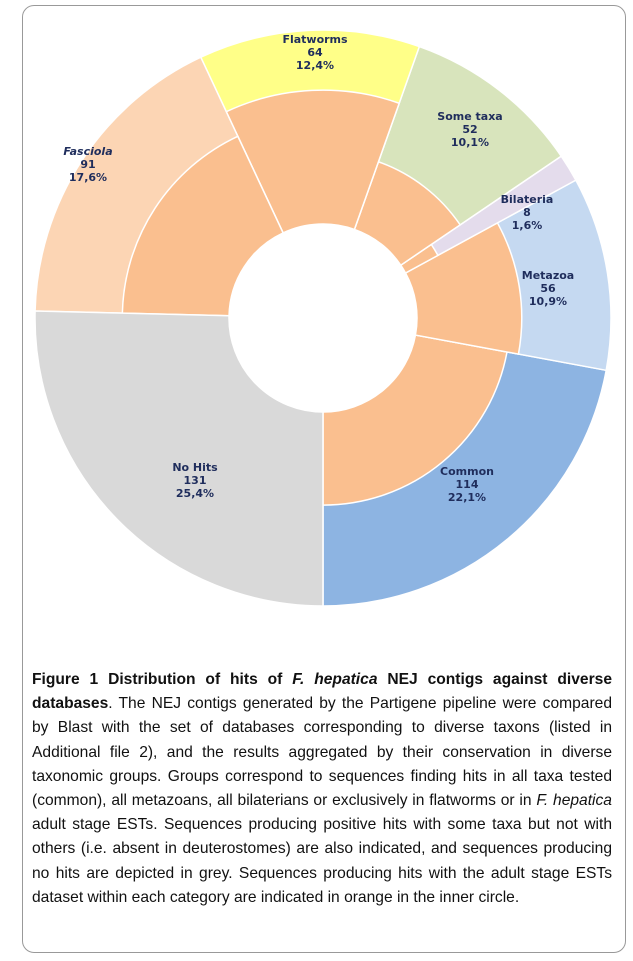 This screenshot has height=961, width=633. What do you see at coordinates (315, 65) in the screenshot?
I see `percent-label: 12,4%` at bounding box center [315, 65].